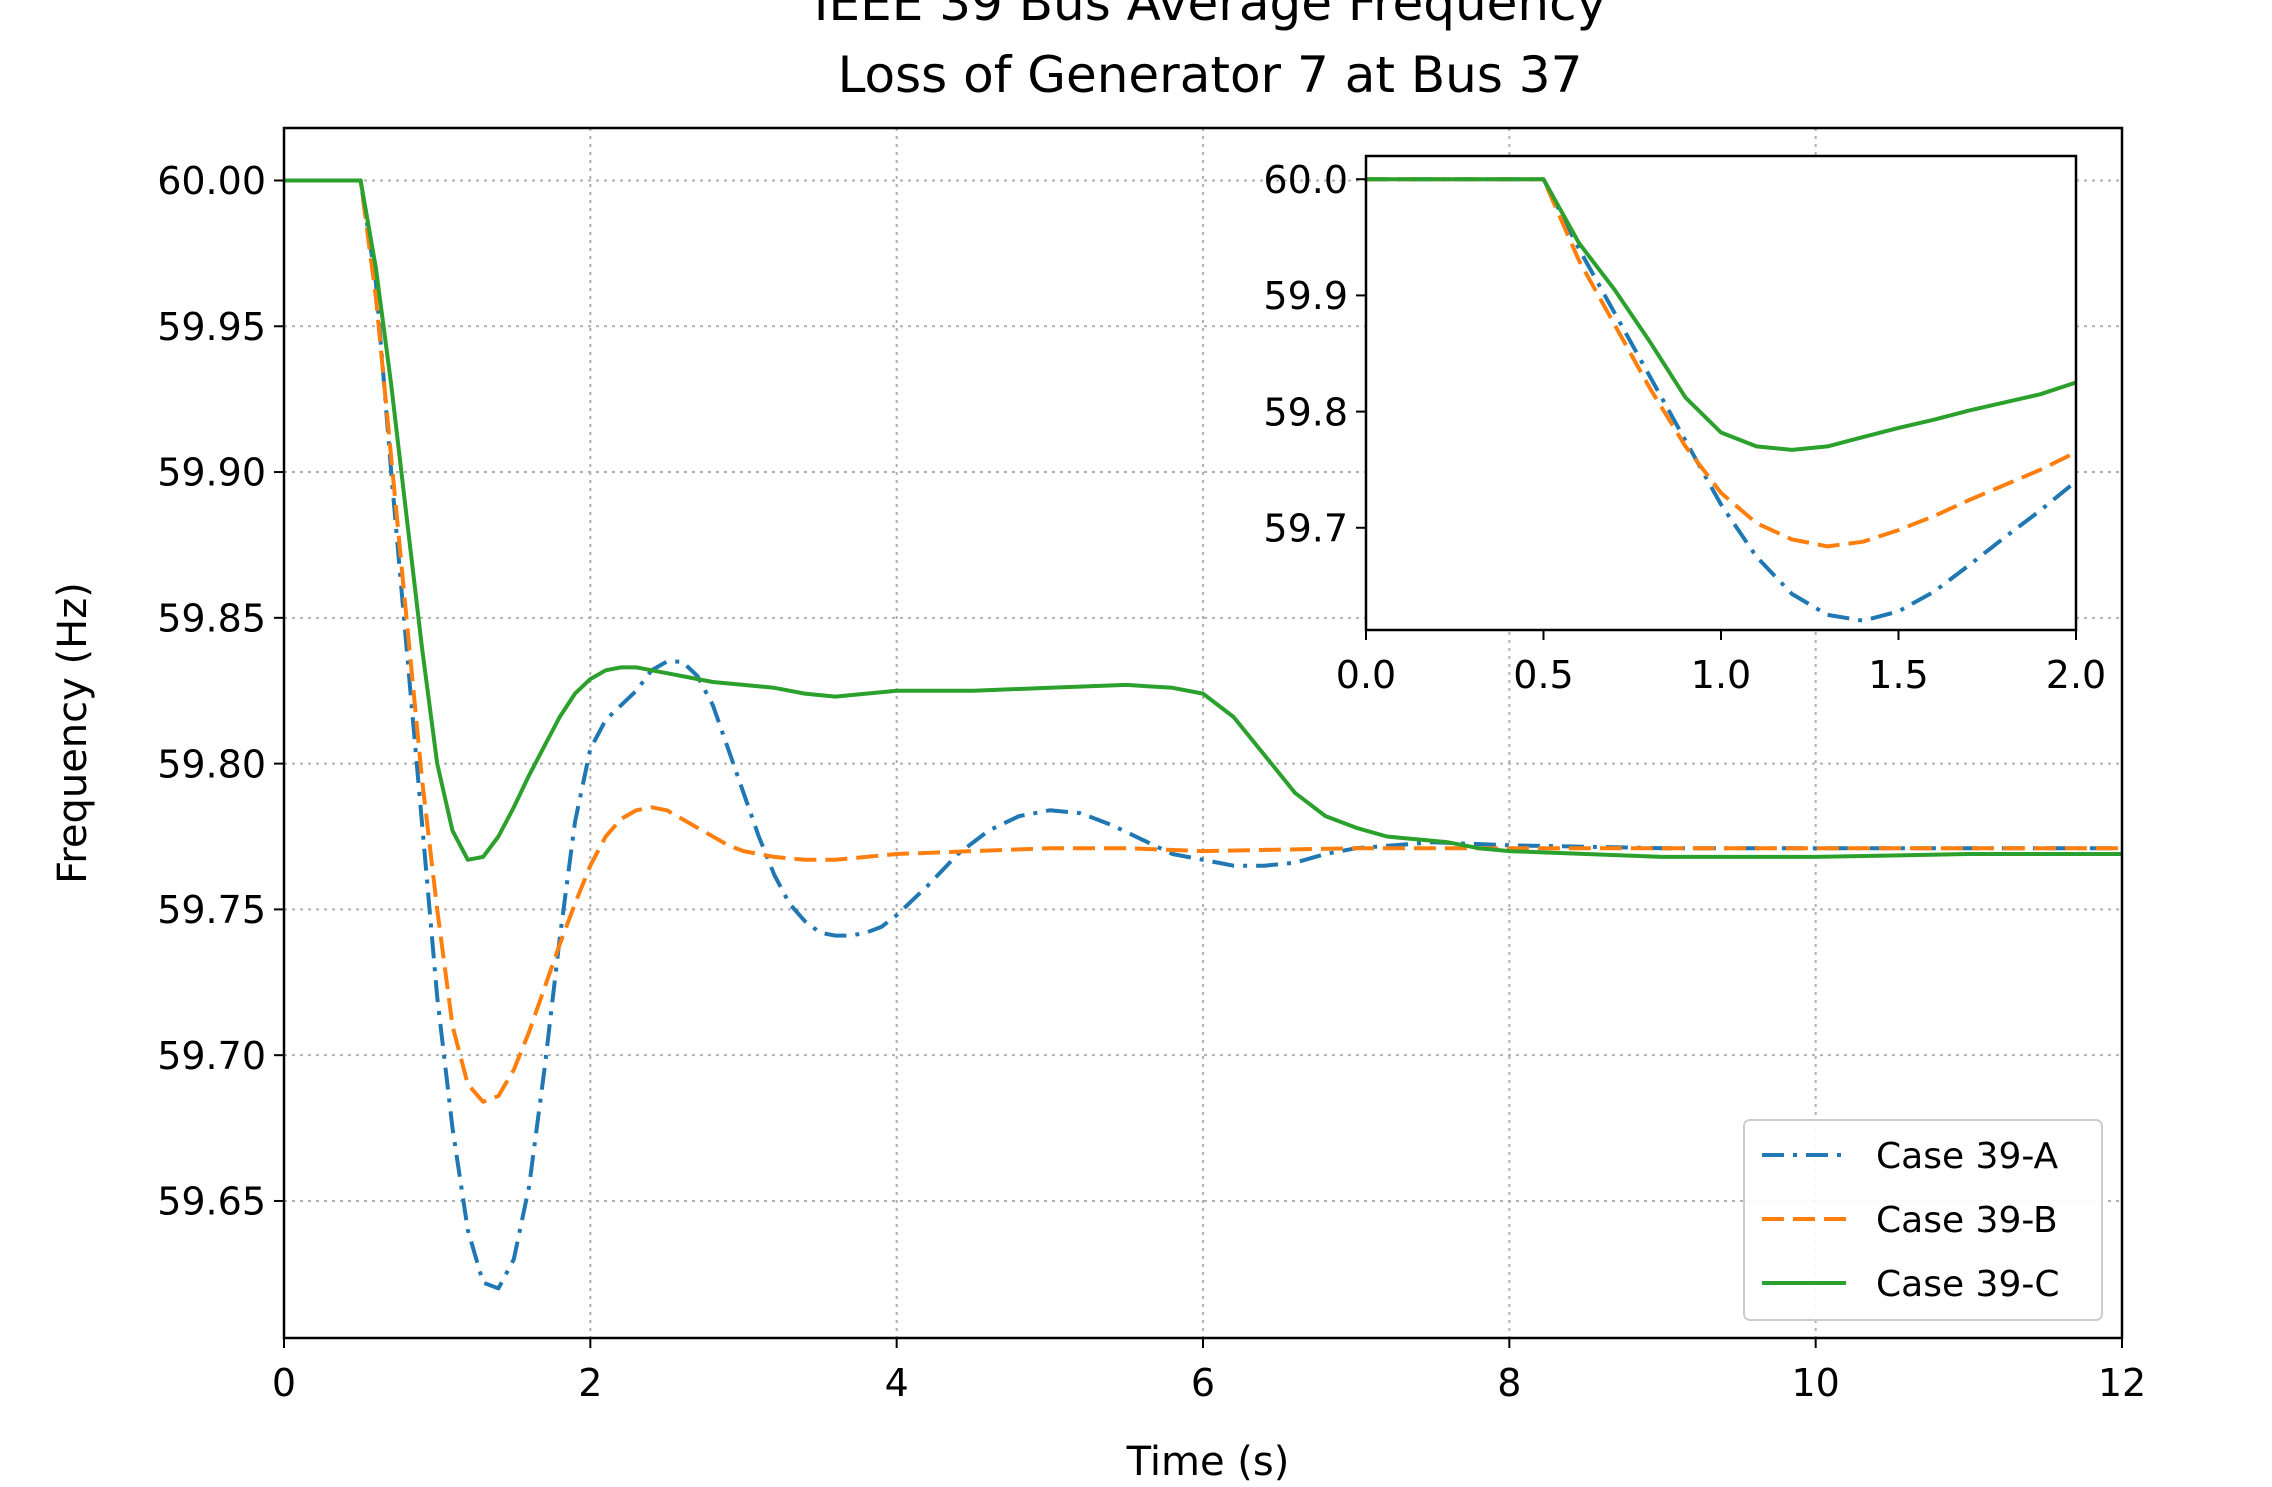 The width and height of the screenshot is (2272, 1487). What do you see at coordinates (1898, 675) in the screenshot?
I see `inset-x-tick-label: 1.5` at bounding box center [1898, 675].